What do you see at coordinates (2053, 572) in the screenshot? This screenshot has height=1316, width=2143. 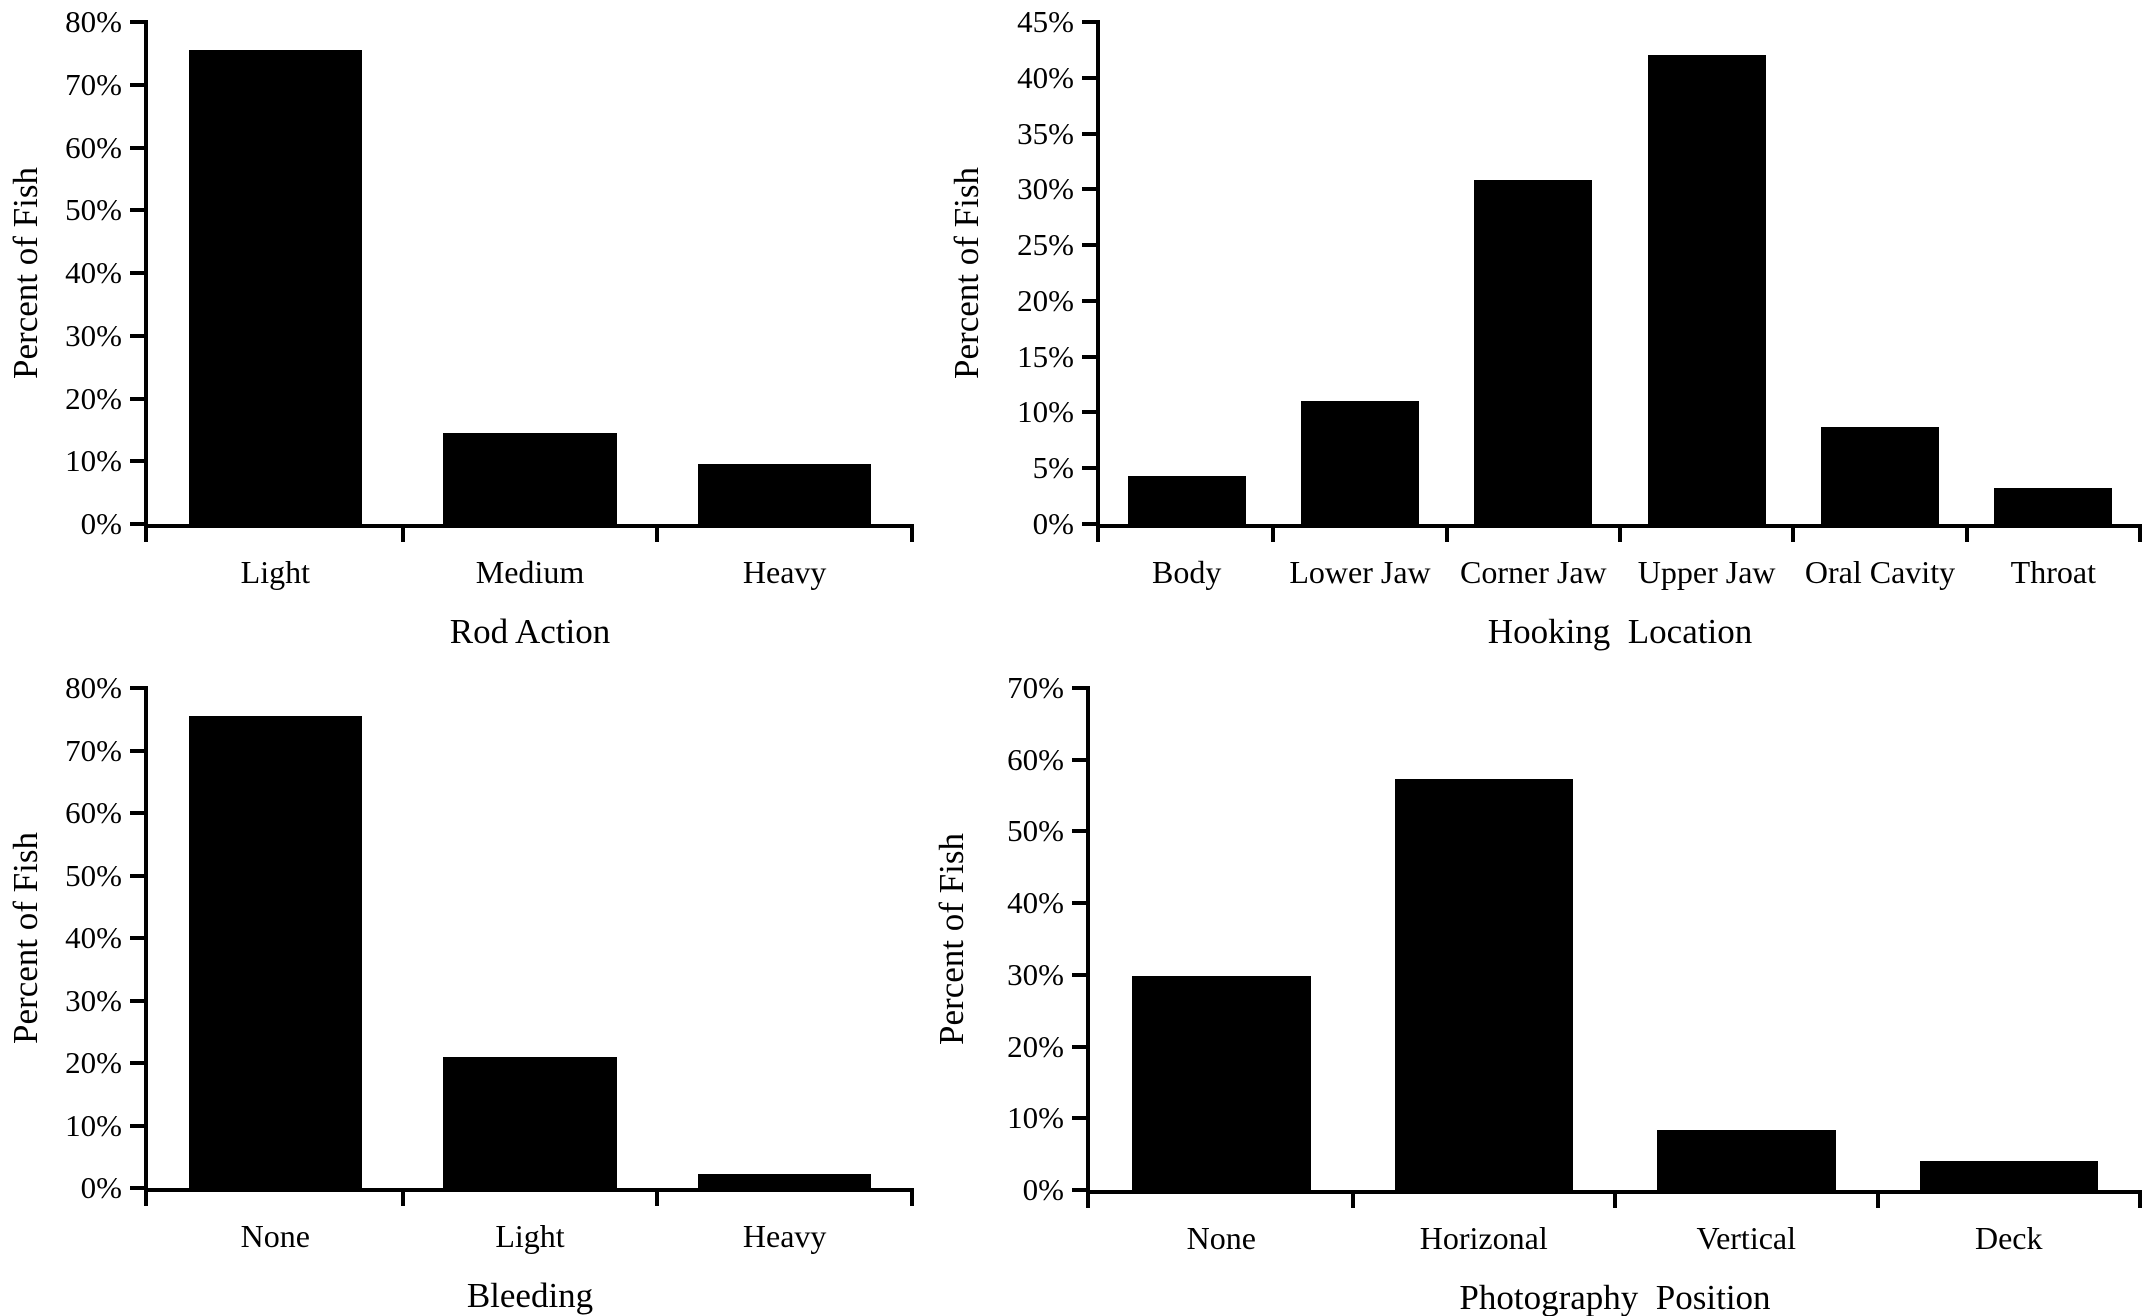 I see `x-category-label: Throat` at bounding box center [2053, 572].